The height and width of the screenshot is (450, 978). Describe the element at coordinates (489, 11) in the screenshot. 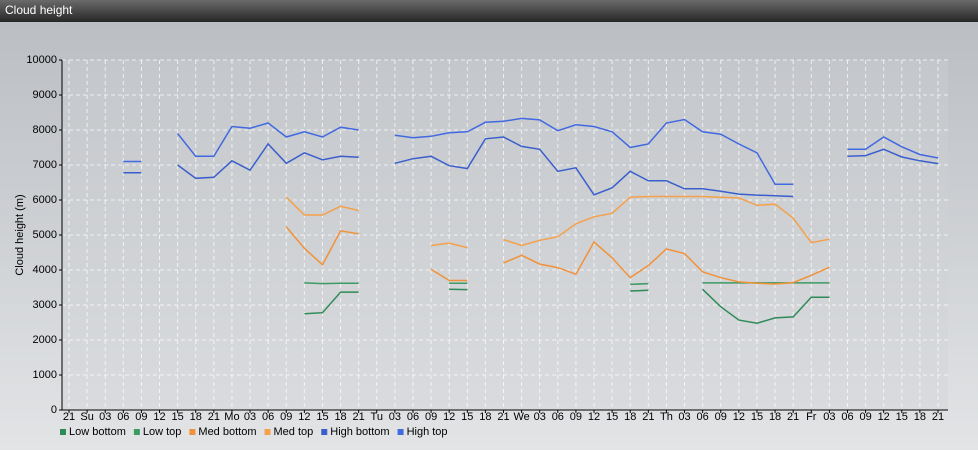

I see `title-bar` at that location.